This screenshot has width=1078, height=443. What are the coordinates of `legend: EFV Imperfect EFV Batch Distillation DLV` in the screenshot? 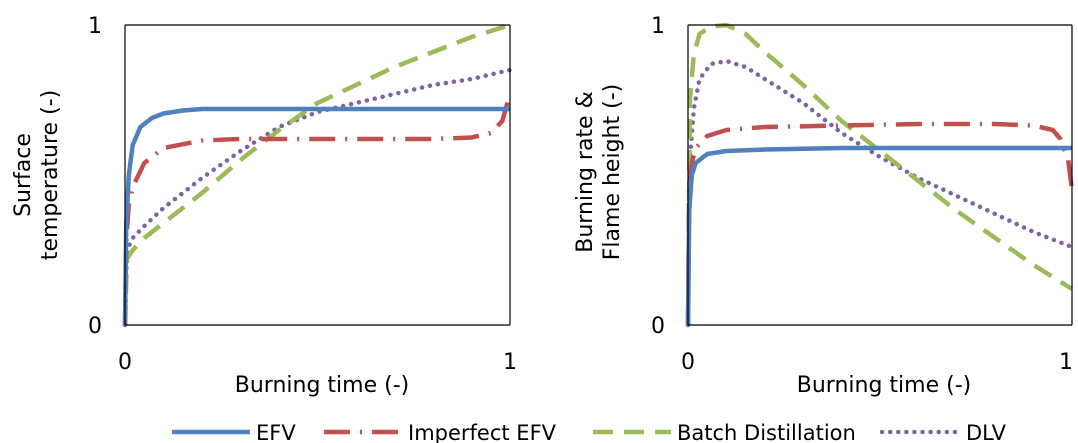 It's located at (589, 432).